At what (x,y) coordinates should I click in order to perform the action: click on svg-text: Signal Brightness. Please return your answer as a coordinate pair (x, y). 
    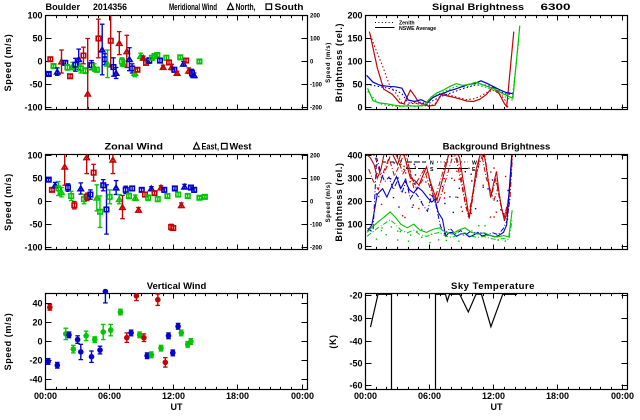
    Looking at the image, I should click on (478, 7).